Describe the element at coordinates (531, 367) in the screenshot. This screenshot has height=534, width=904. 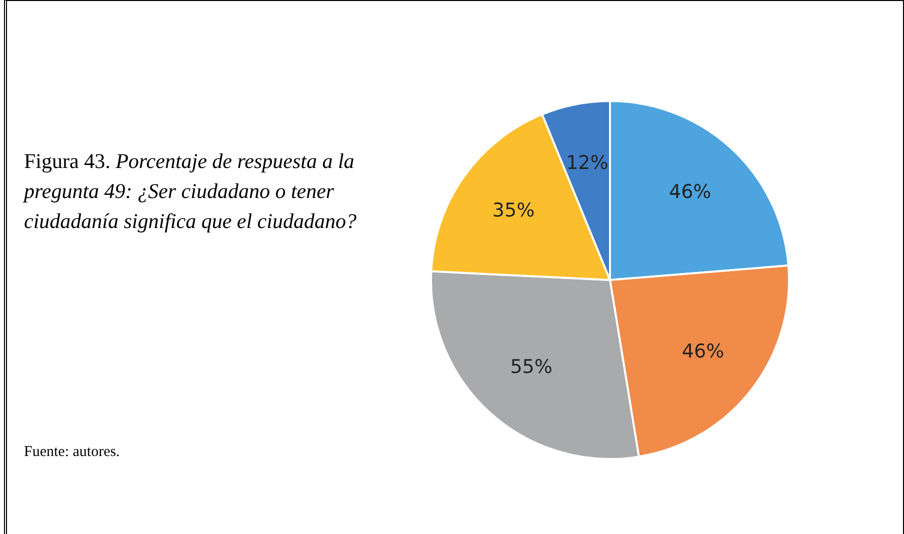
I see `data-label: 55%` at that location.